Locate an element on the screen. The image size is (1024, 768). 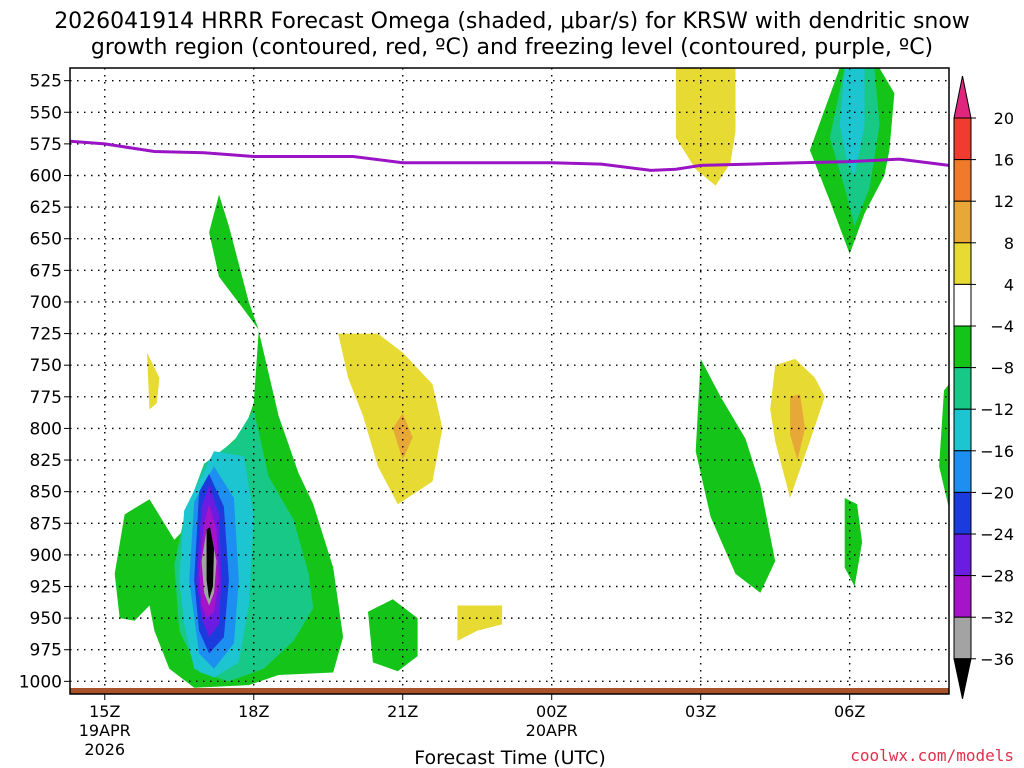
y-tick-label-825: 825 is located at coordinates (46, 461).